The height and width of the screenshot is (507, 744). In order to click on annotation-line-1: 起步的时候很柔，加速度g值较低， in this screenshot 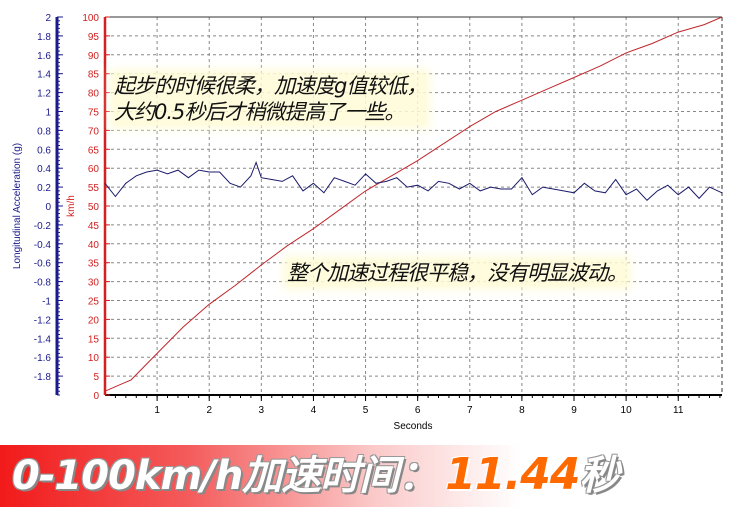, I will do `click(270, 86)`.